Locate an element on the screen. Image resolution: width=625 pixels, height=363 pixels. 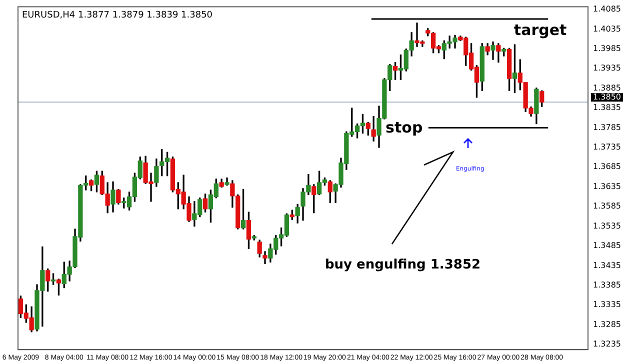
y-tick-label: 1.3885 is located at coordinates (607, 87).